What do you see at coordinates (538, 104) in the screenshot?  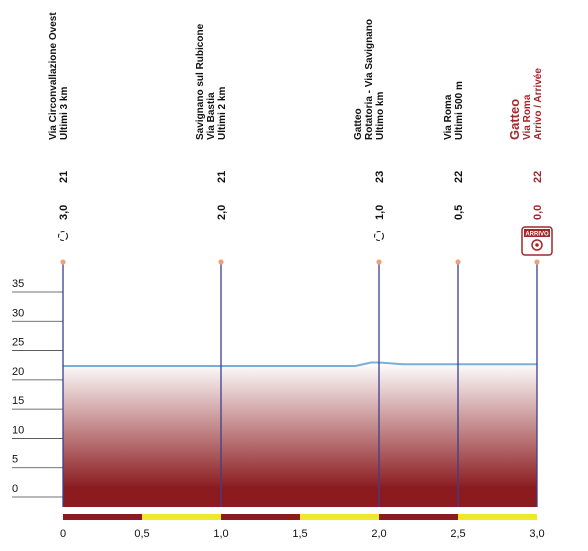 I see `waypoint-name: Arrivo / Arrivée` at bounding box center [538, 104].